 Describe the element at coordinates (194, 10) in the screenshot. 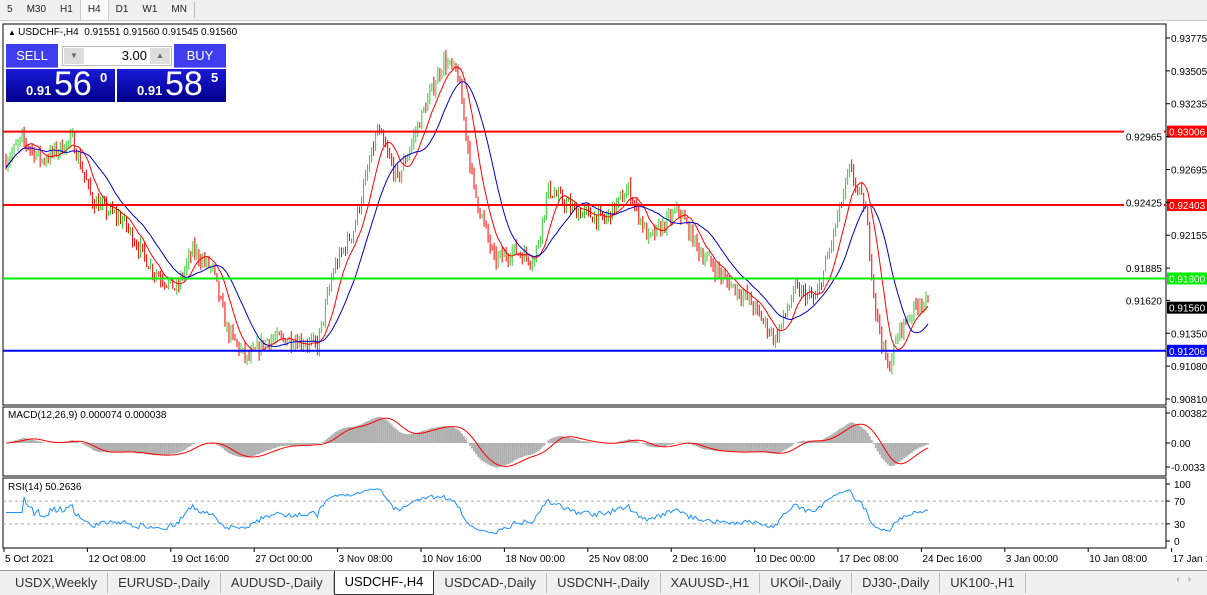

I see `divider` at that location.